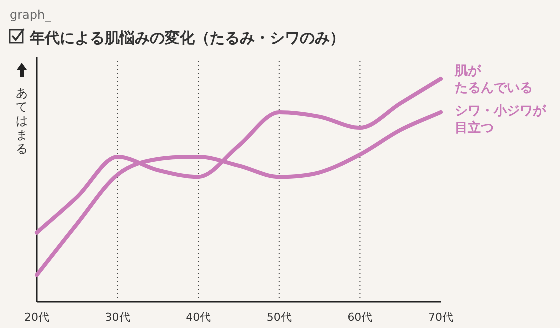  Describe the element at coordinates (117, 317) in the screenshot. I see `x-tick-label: 30代` at that location.